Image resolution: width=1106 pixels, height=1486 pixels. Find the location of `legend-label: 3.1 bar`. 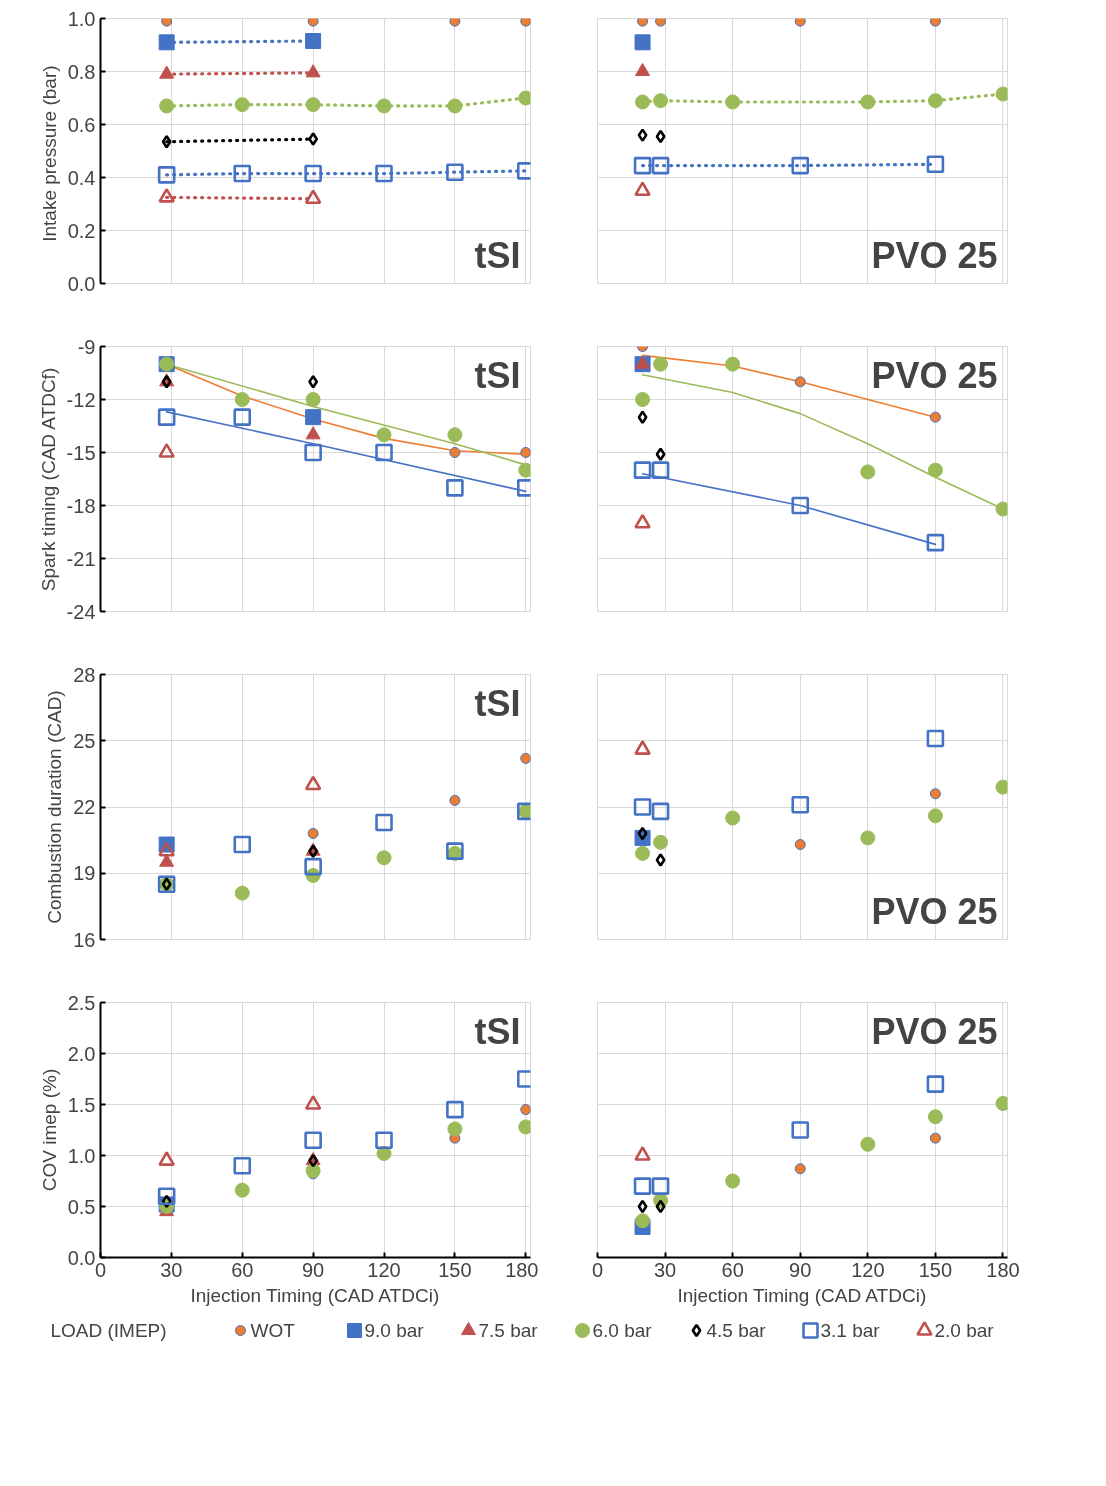

legend-label: 3.1 bar is located at coordinates (850, 1330).